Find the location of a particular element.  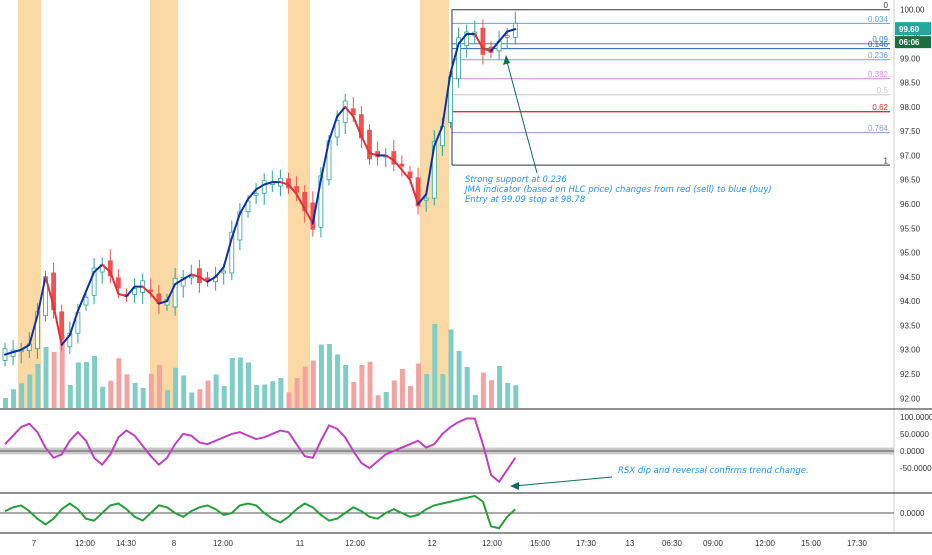

time-tick-label: 06:30 is located at coordinates (672, 543).